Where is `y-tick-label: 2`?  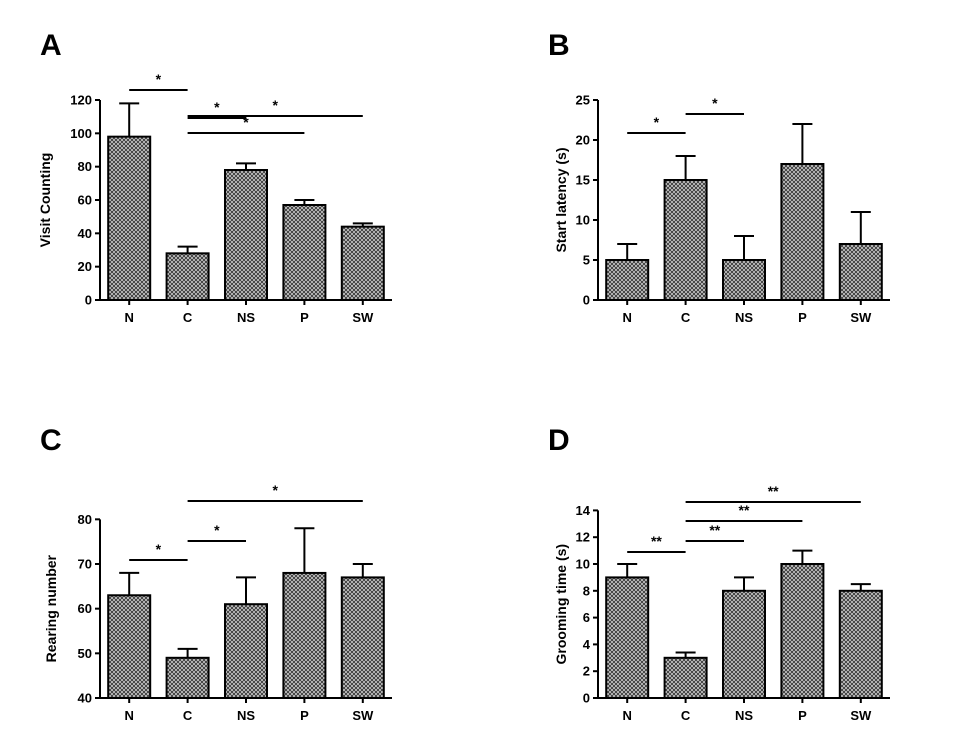
y-tick-label: 2 is located at coordinates (586, 671).